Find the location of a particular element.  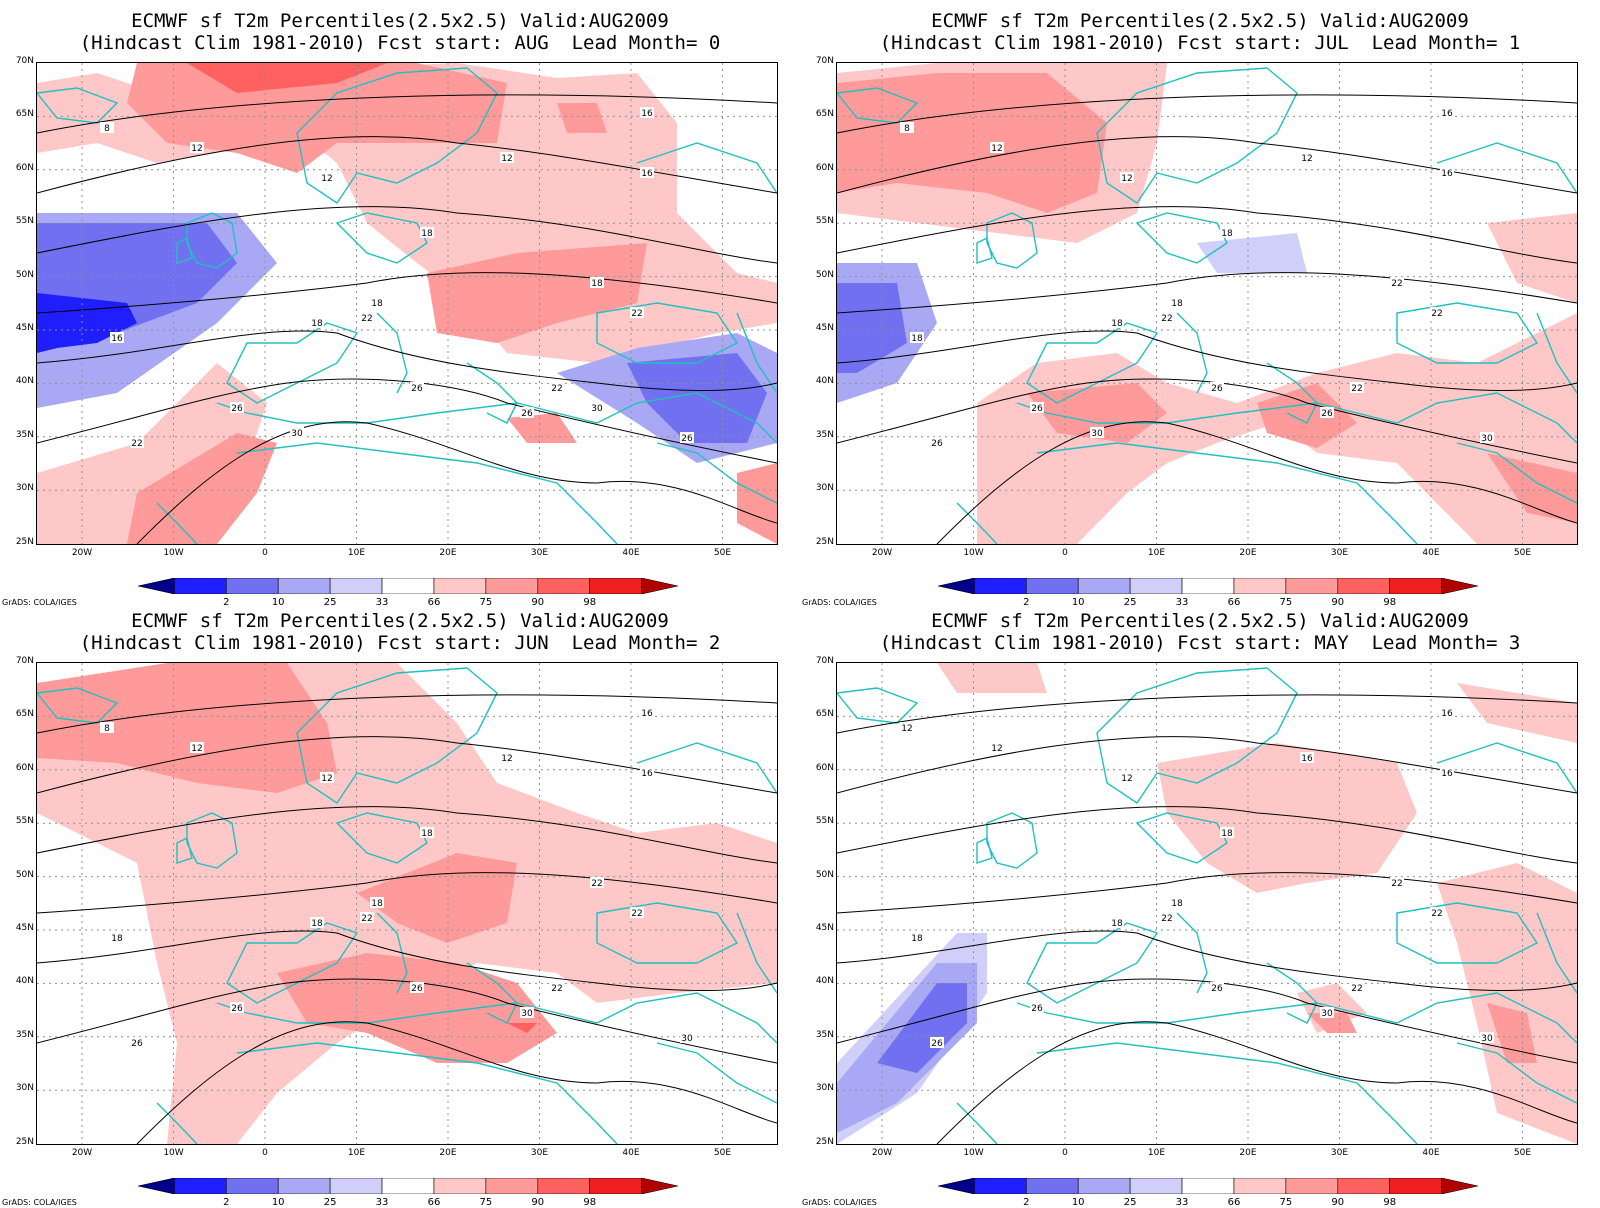

lat-tick-label: 35N is located at coordinates (824, 1034).